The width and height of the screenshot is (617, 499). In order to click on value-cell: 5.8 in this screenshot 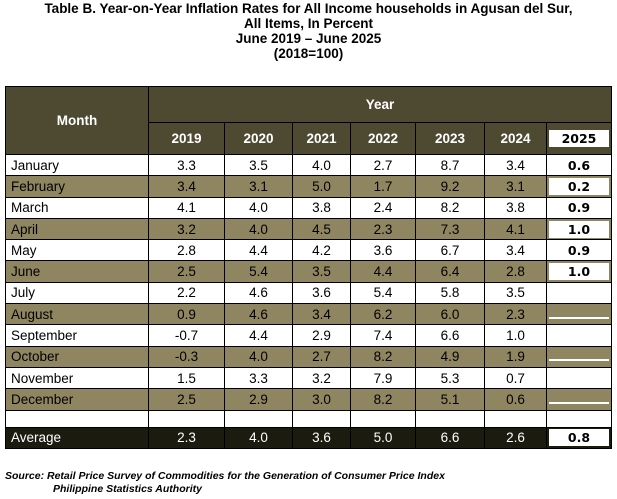, I will do `click(450, 293)`.